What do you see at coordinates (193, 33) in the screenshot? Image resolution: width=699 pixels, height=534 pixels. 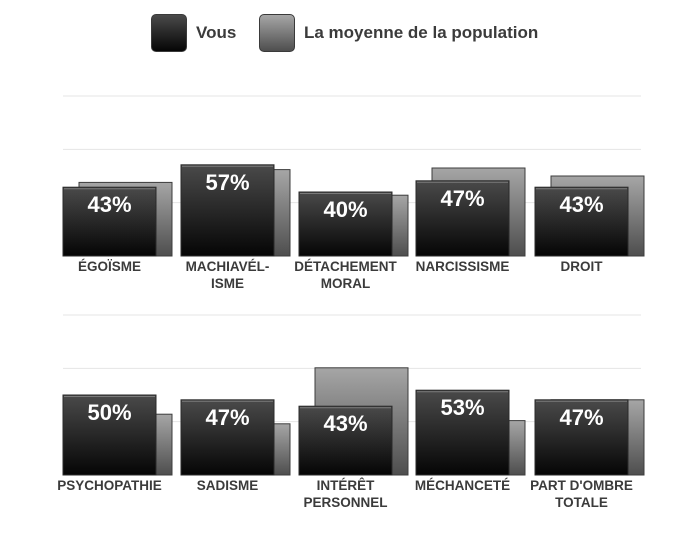 I see `legend-item-you: Vous` at bounding box center [193, 33].